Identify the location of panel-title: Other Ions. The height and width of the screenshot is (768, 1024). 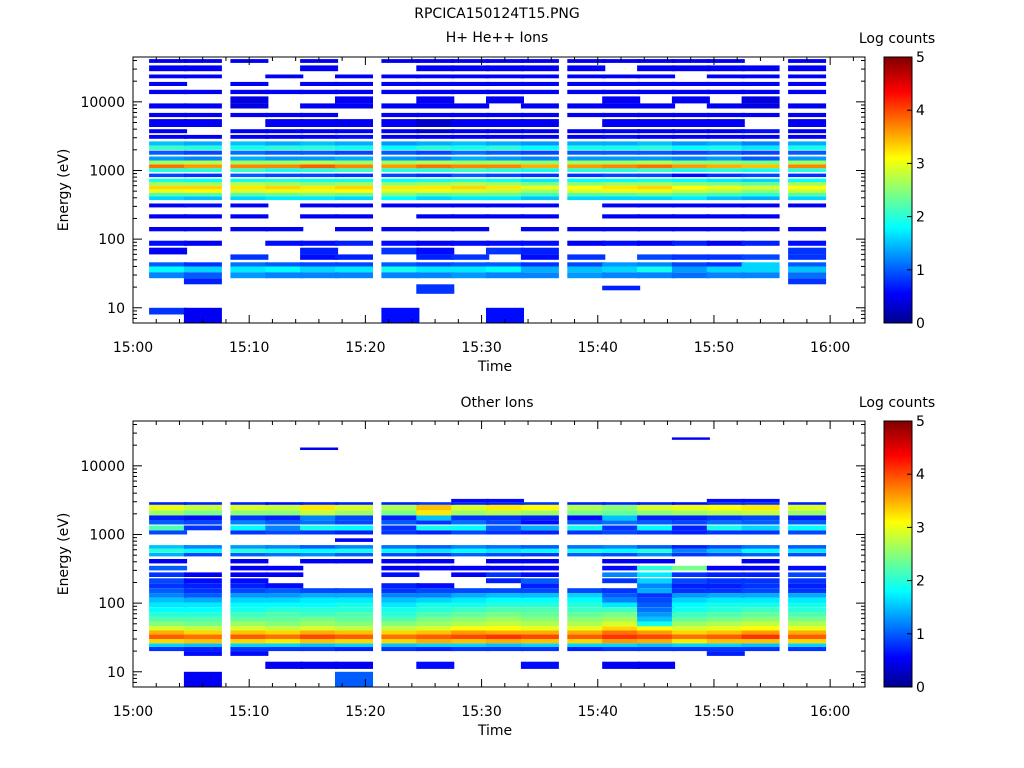
(496, 403).